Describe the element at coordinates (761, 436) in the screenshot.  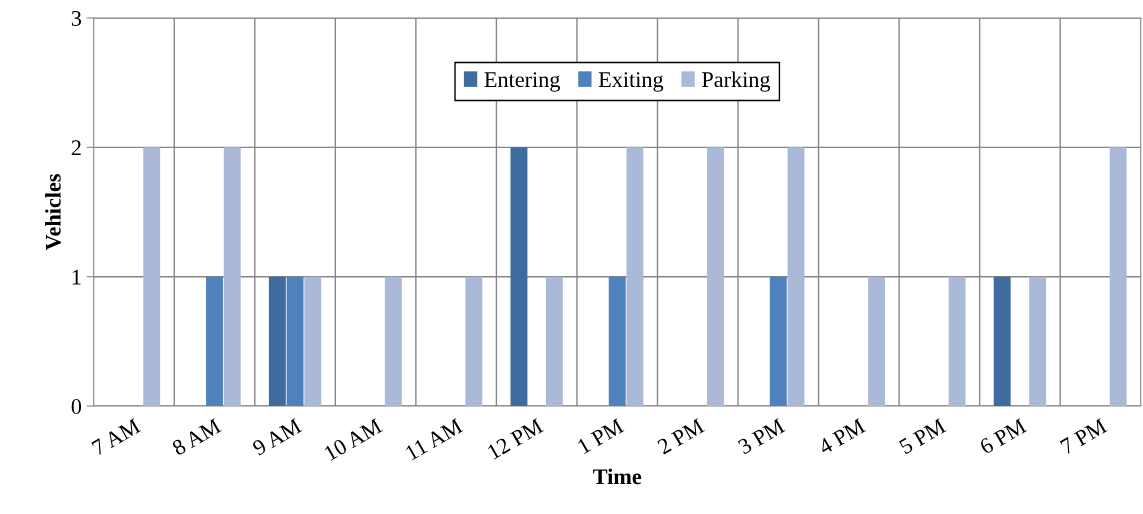
I see `x-tick-label: 3 PM` at that location.